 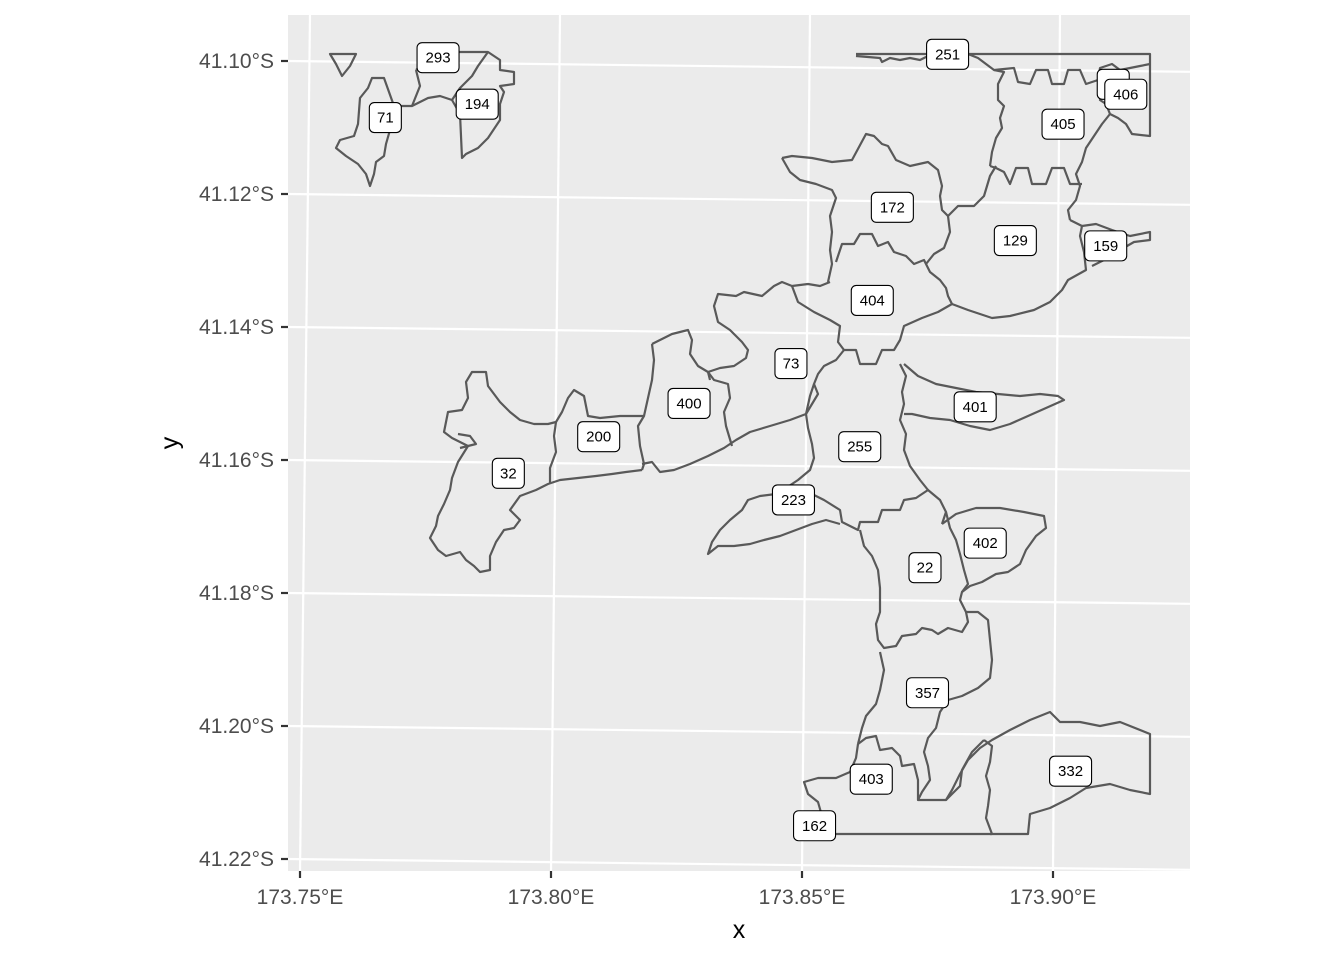 I want to click on x-axis: 173.75°E 173.80°E 173.85°E 173.90°E, so click(x=677, y=890).